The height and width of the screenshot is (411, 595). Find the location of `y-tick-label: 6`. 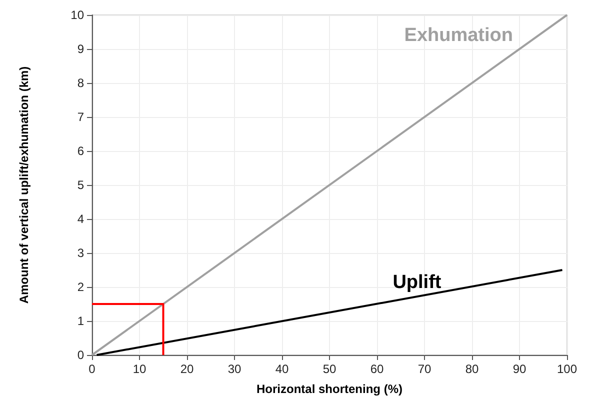

y-tick-label: 6 is located at coordinates (80, 151).